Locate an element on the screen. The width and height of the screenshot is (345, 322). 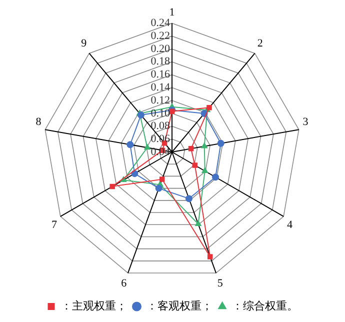
legend-label: ：综合权重。 is located at coordinates (265, 305).